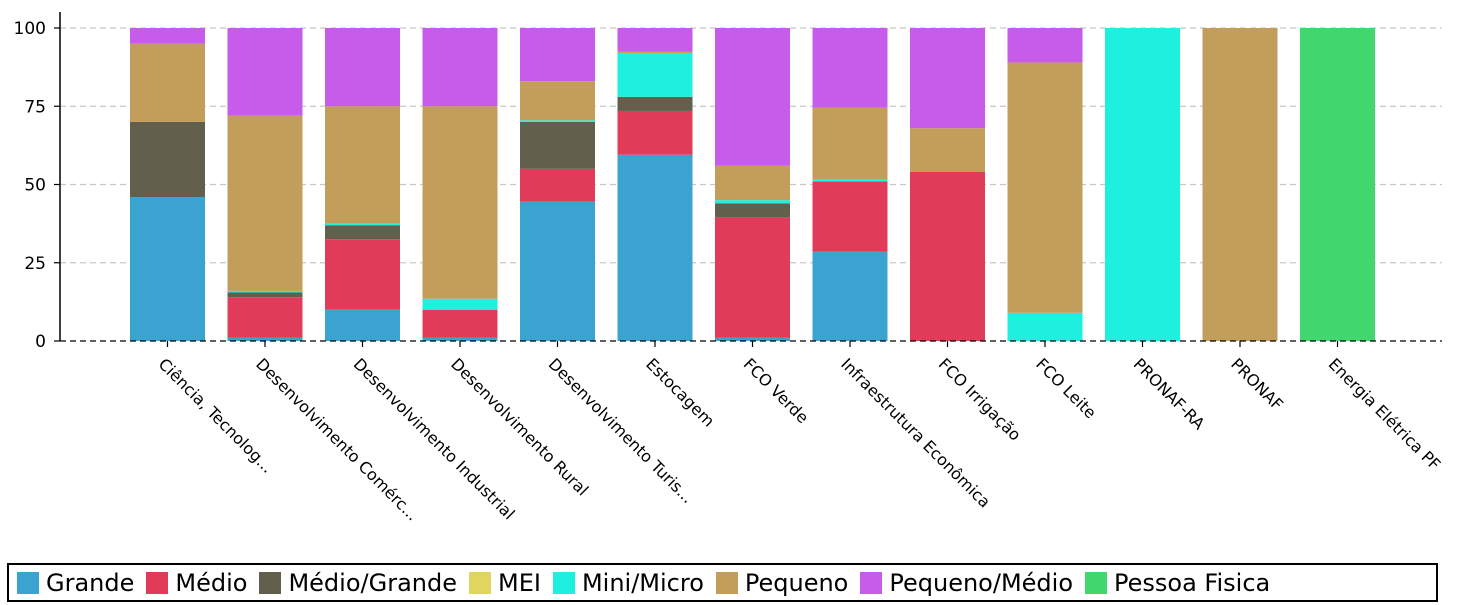 The image size is (1463, 605). I want to click on legend-label: Médio, so click(211, 582).